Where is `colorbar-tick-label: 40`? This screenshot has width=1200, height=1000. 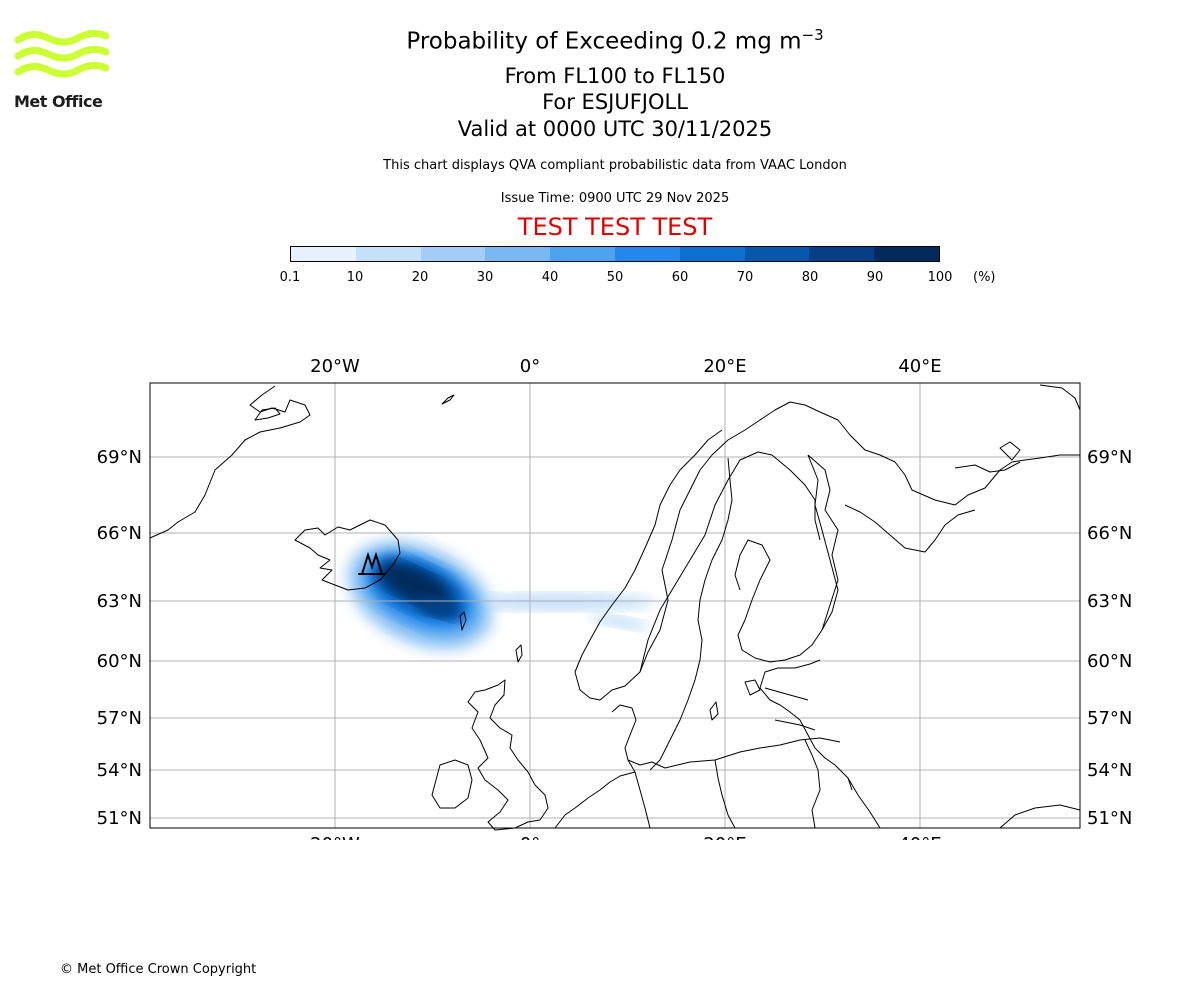 colorbar-tick-label: 40 is located at coordinates (550, 277).